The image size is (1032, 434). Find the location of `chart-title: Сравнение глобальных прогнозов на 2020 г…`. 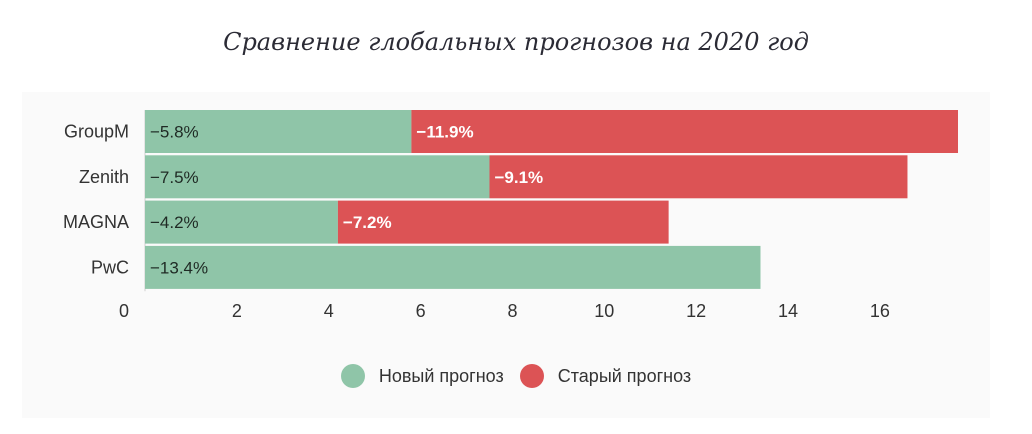

chart-title: Сравнение глобальных прогнозов на 2020 г… is located at coordinates (516, 42).